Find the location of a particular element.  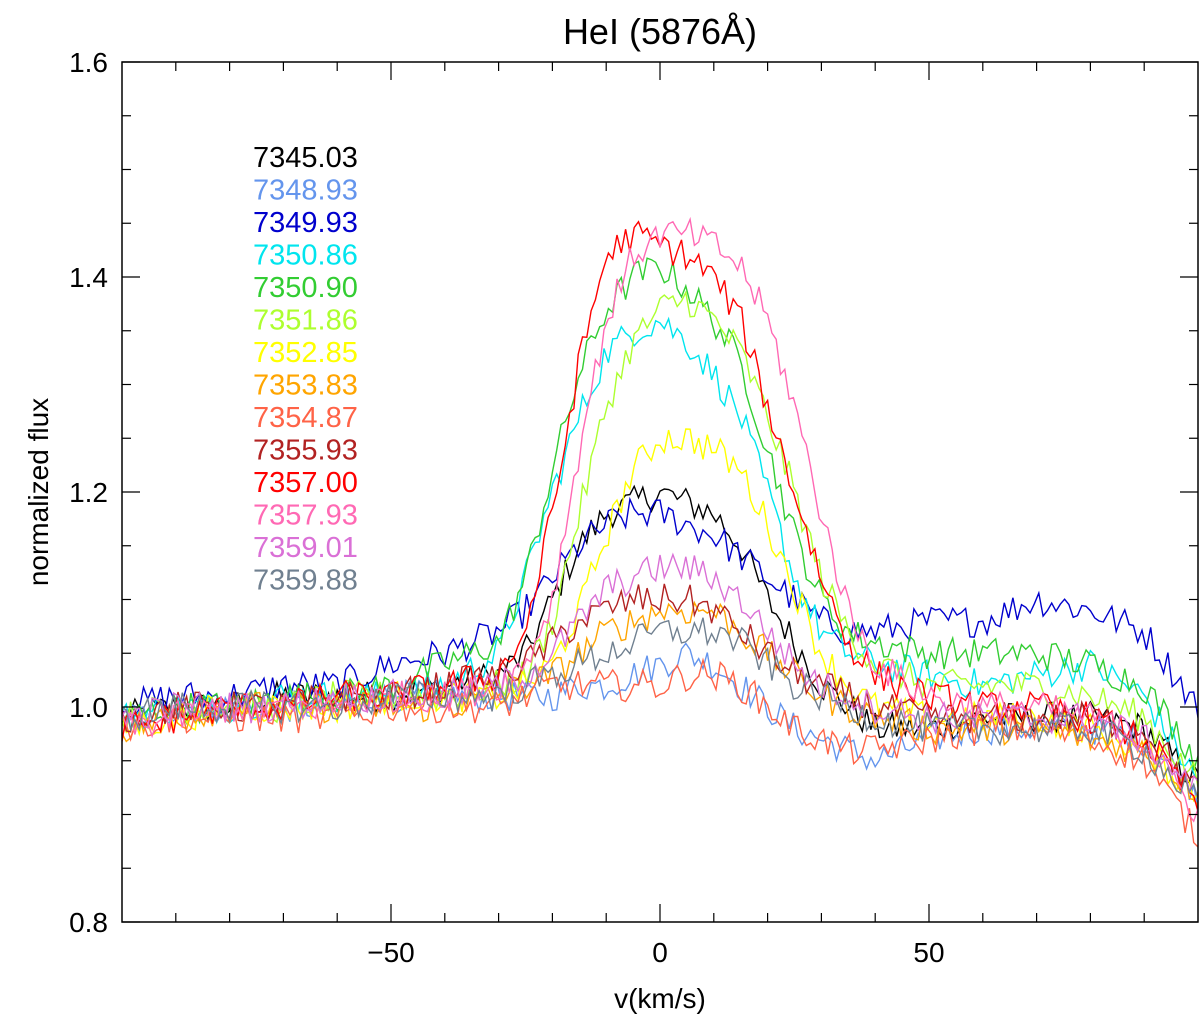

legend-entry: 7349.93 is located at coordinates (305, 223).